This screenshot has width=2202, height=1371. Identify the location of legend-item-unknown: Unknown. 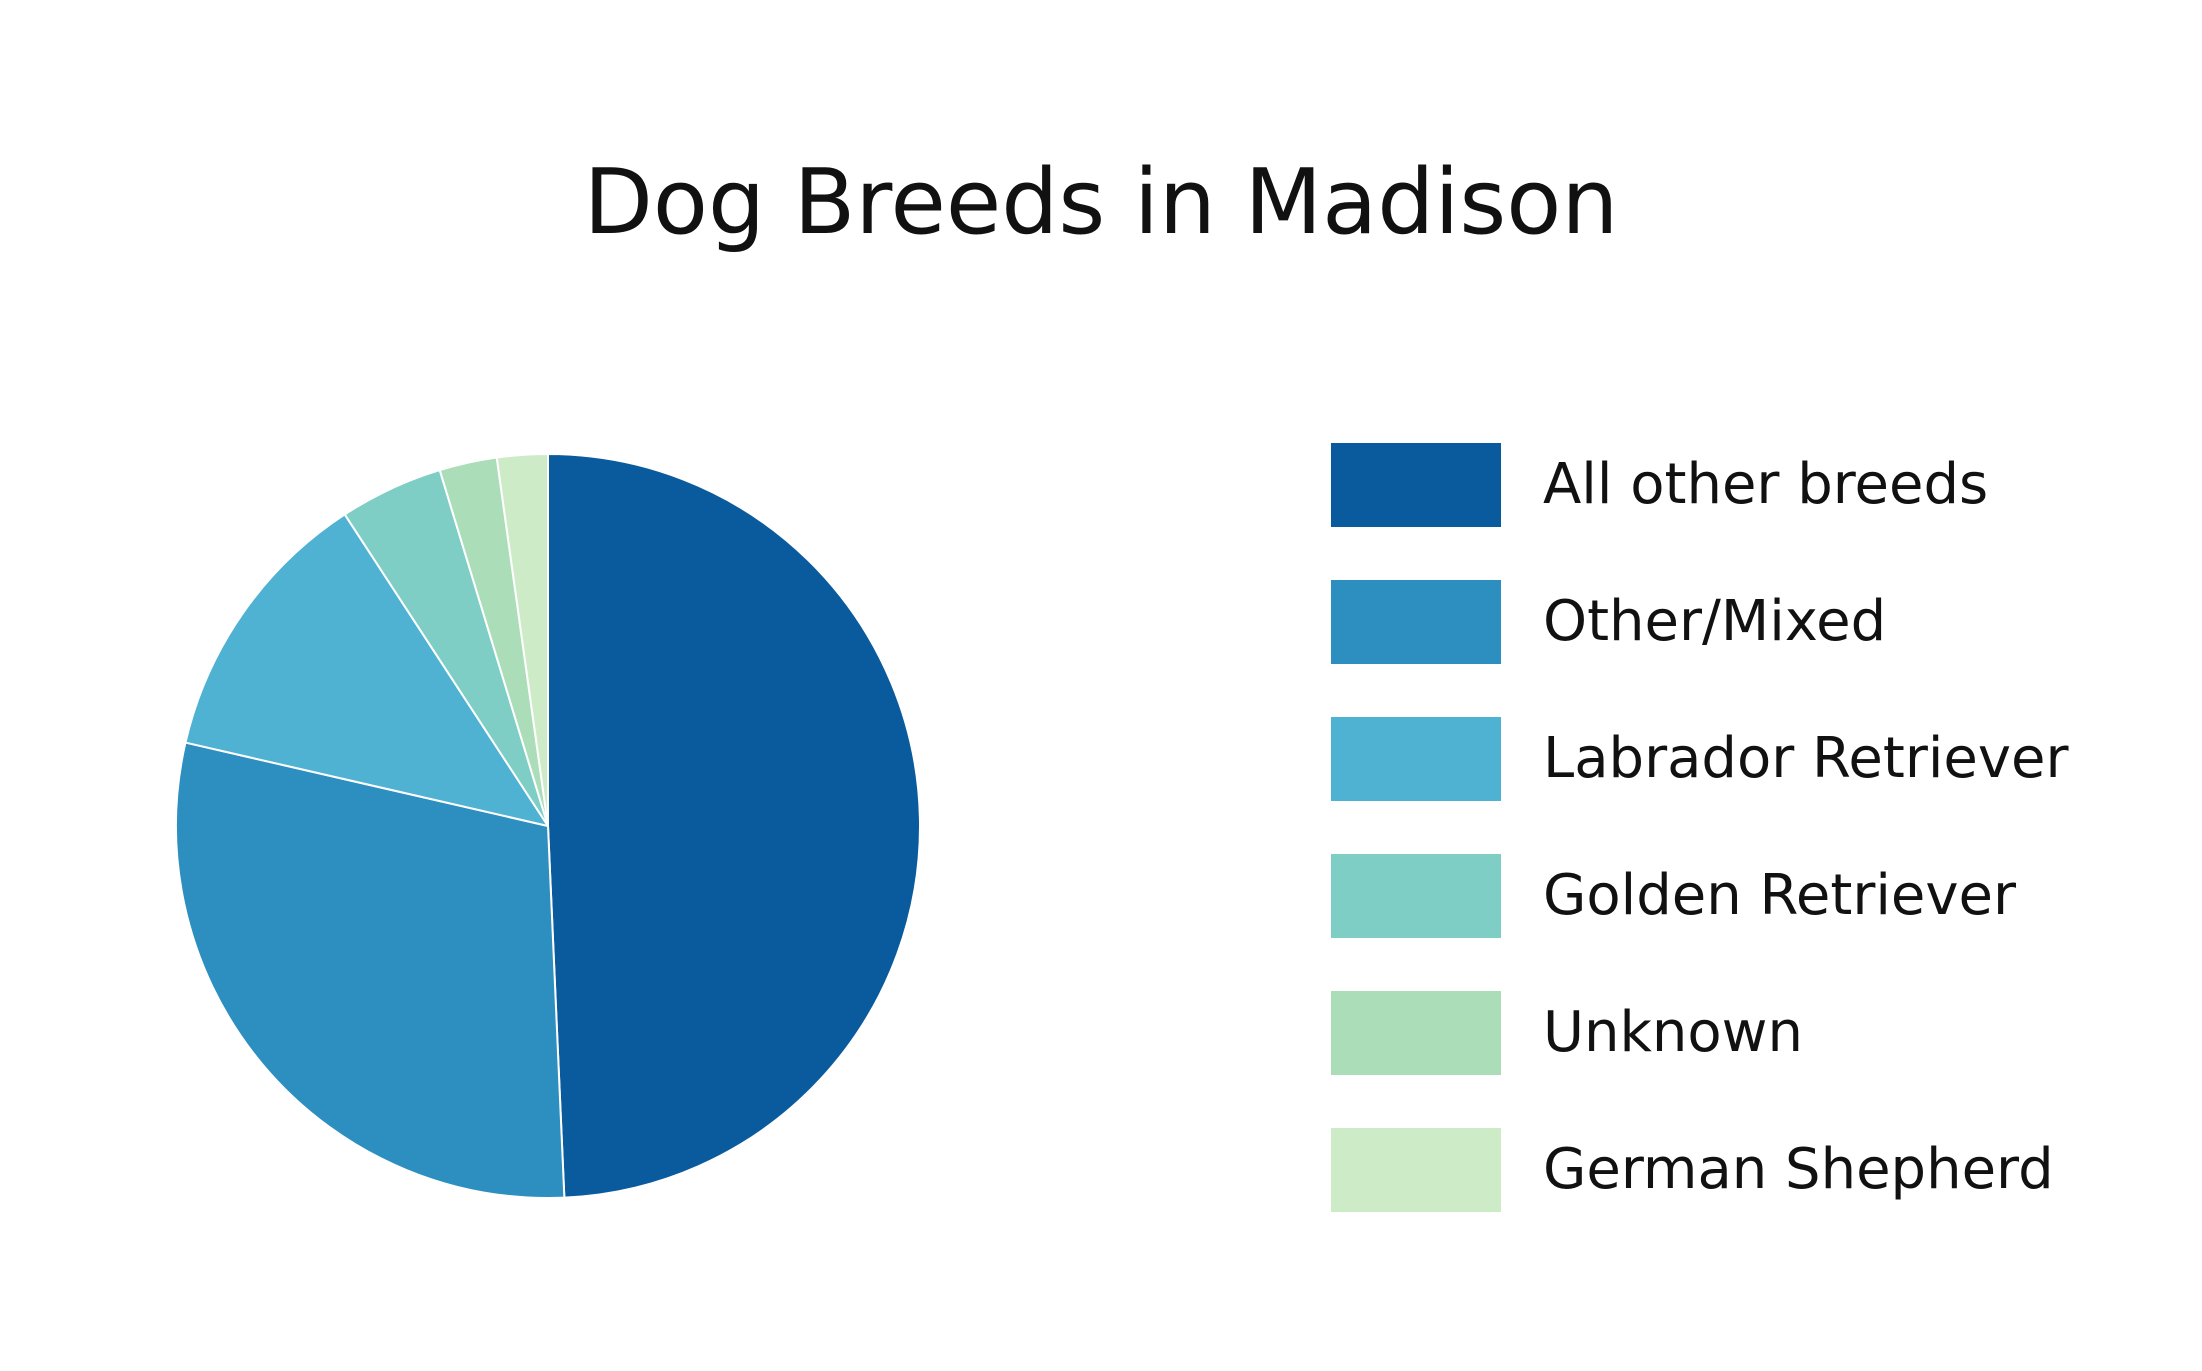
(1731, 1033).